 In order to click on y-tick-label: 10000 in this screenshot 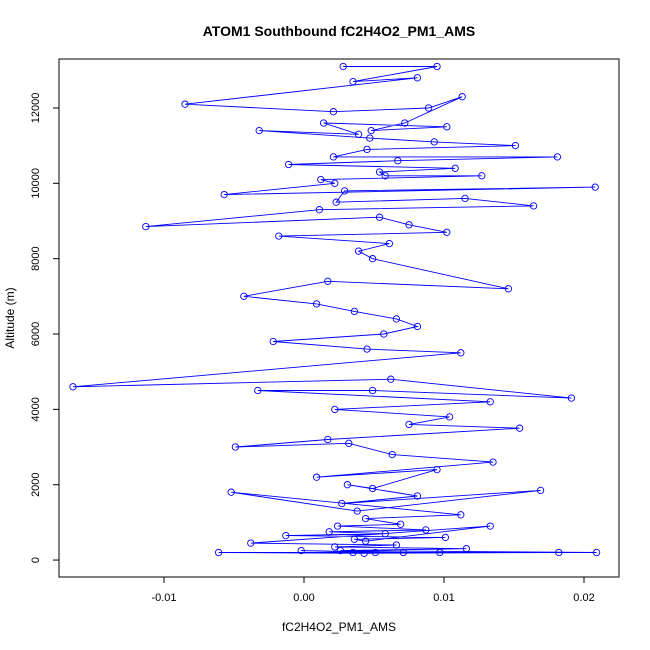, I will do `click(36, 183)`.